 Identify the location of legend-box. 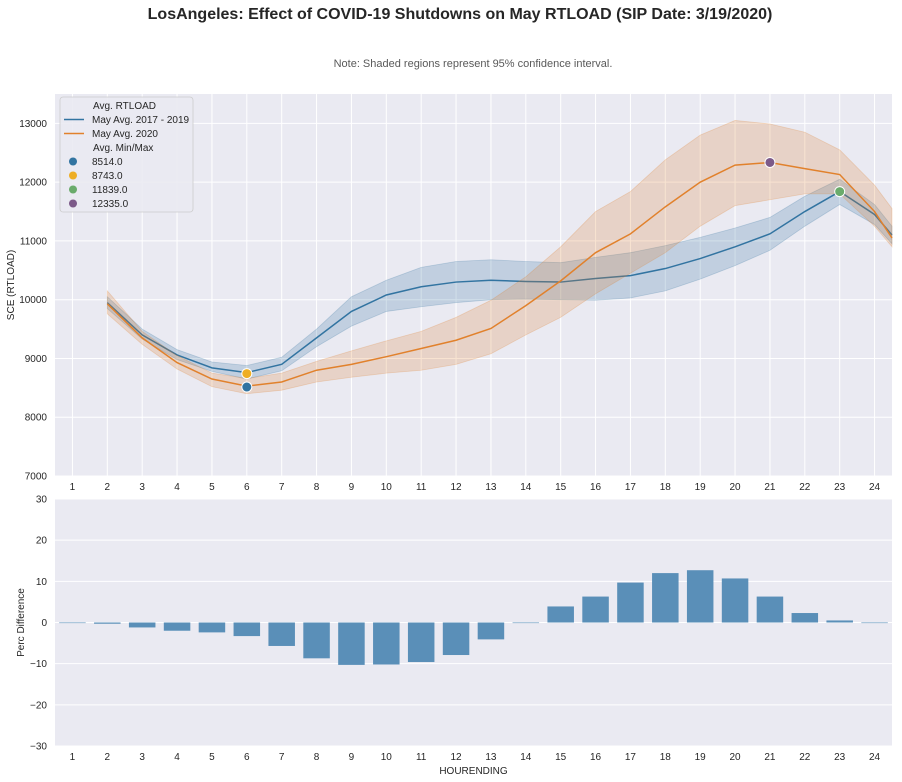
(126, 154).